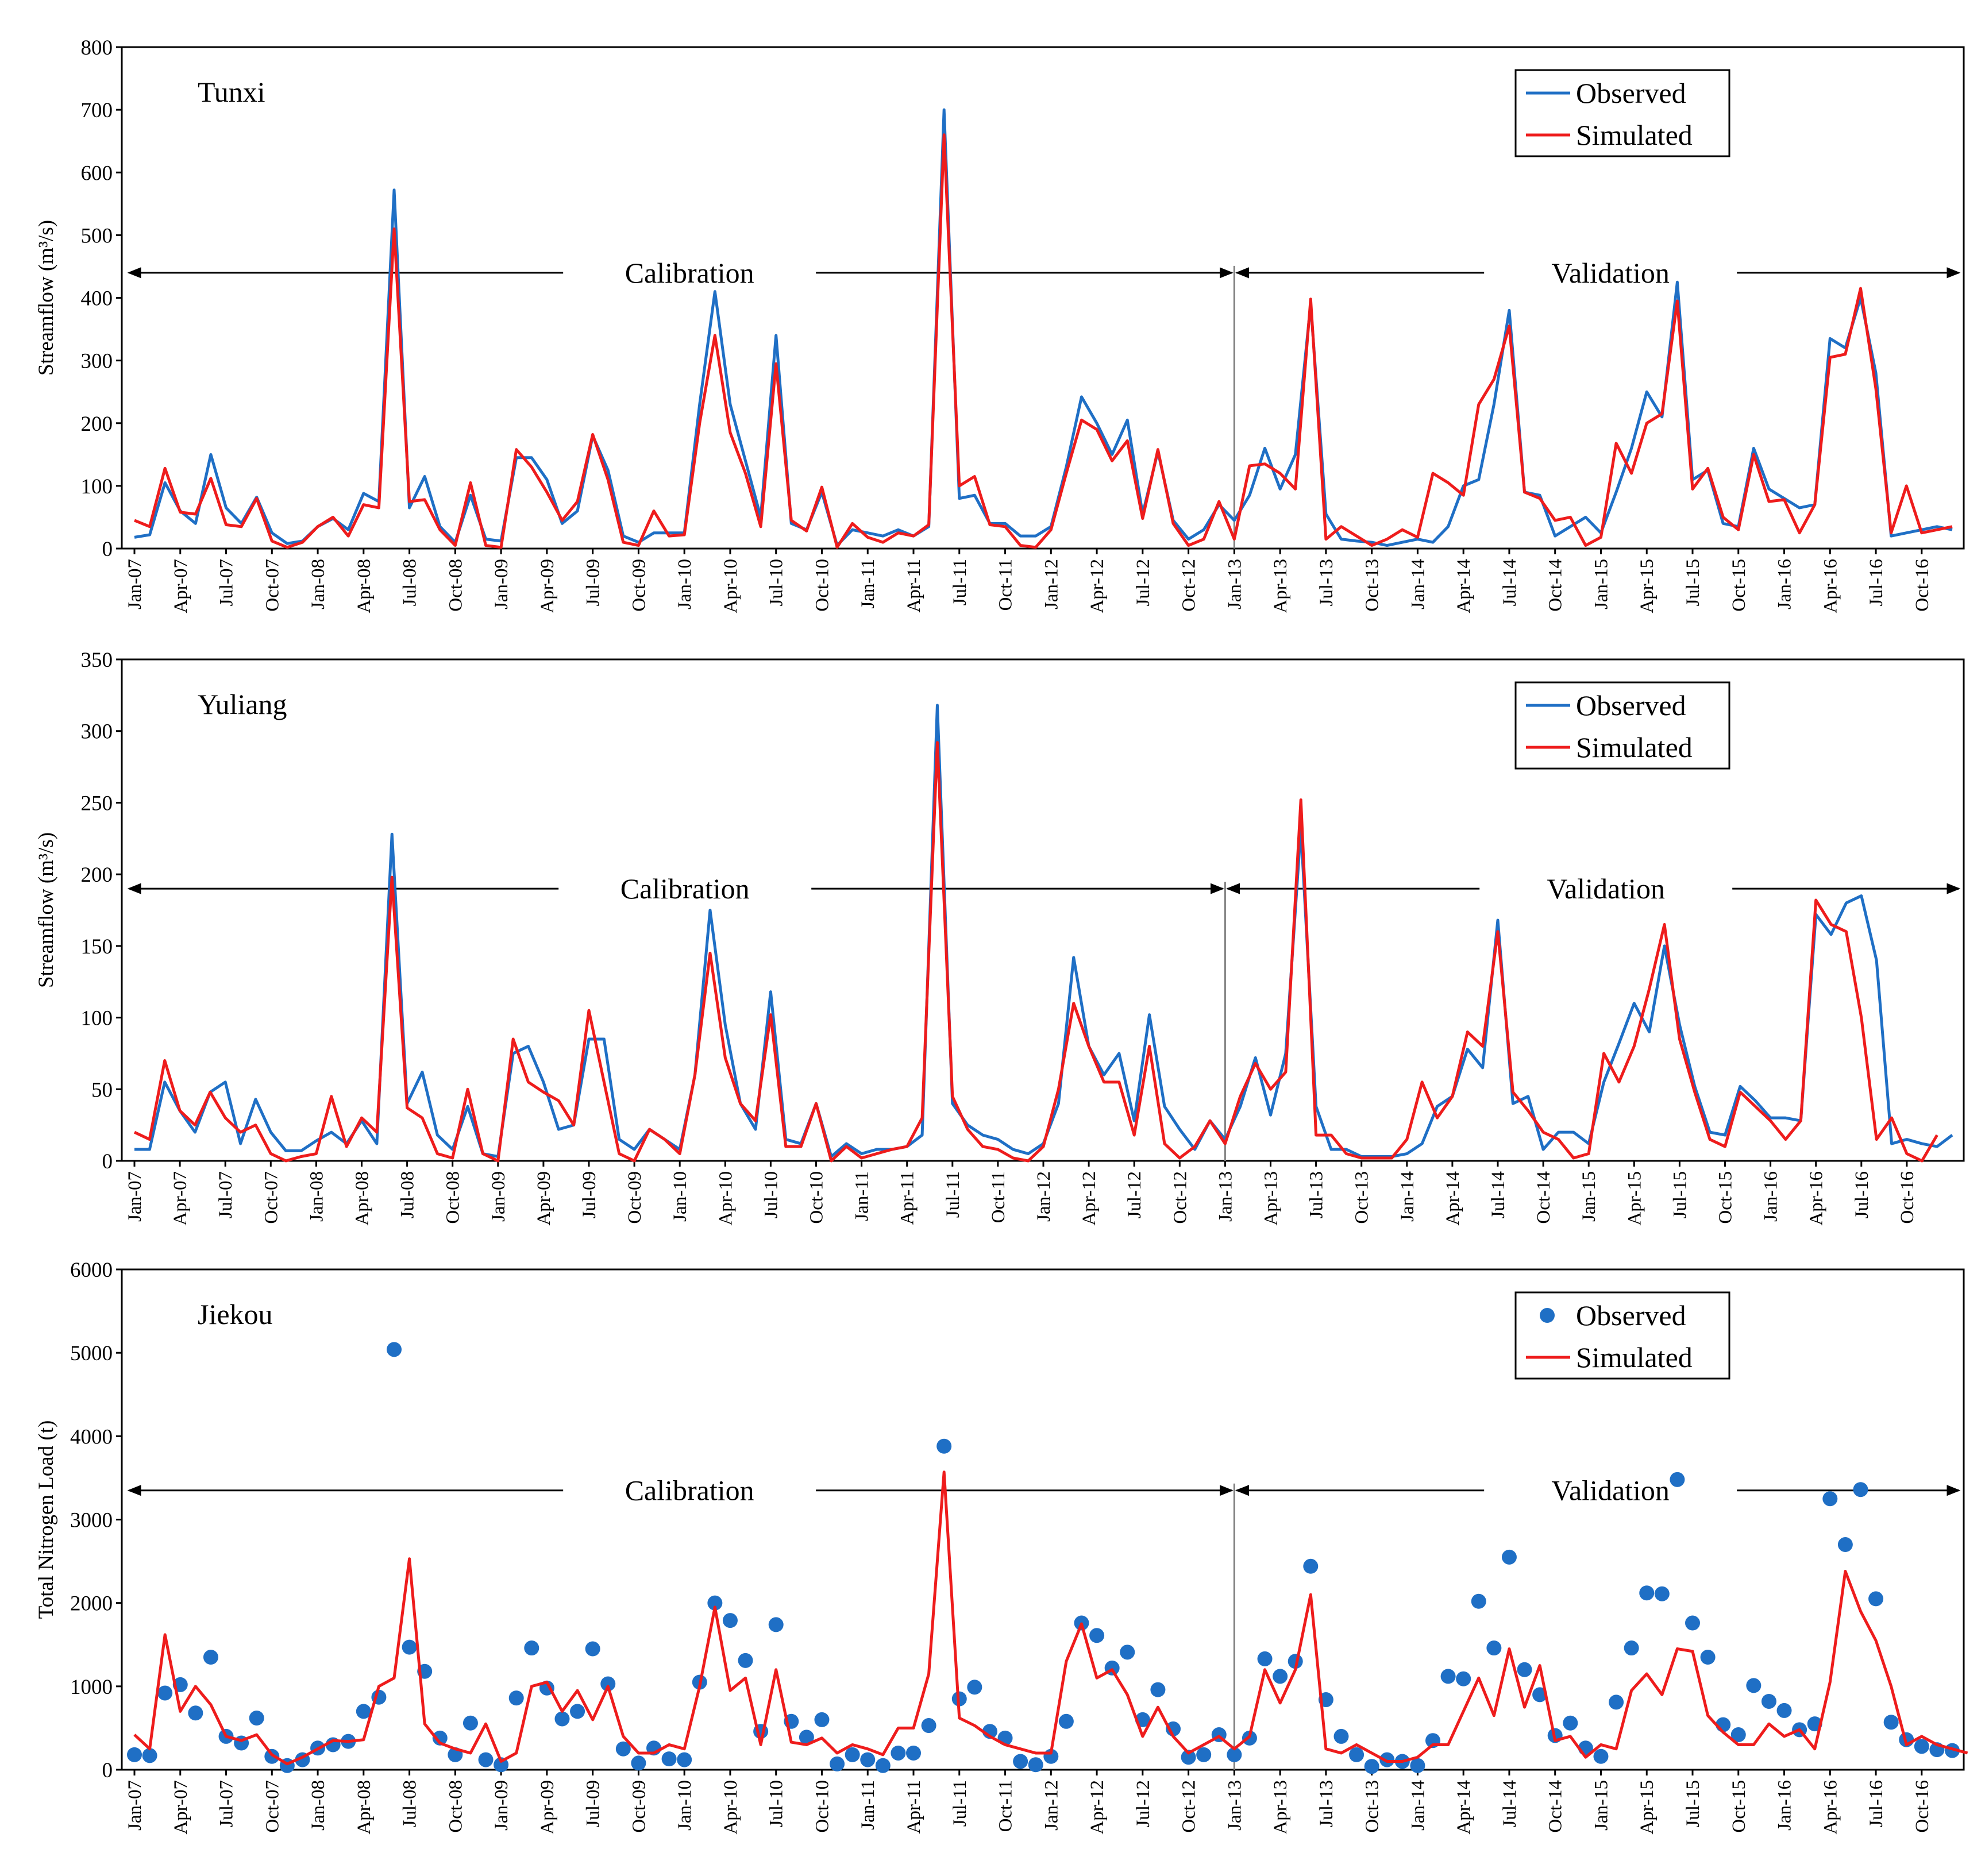 This screenshot has height=1876, width=1985. I want to click on x-tick-label: Jan-12, so click(1051, 1805).